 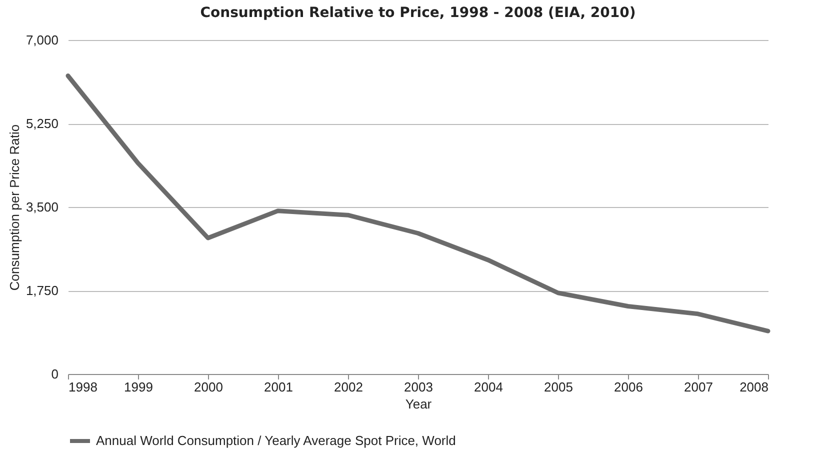 I want to click on y-tick-label: 5,250, so click(x=42, y=123).